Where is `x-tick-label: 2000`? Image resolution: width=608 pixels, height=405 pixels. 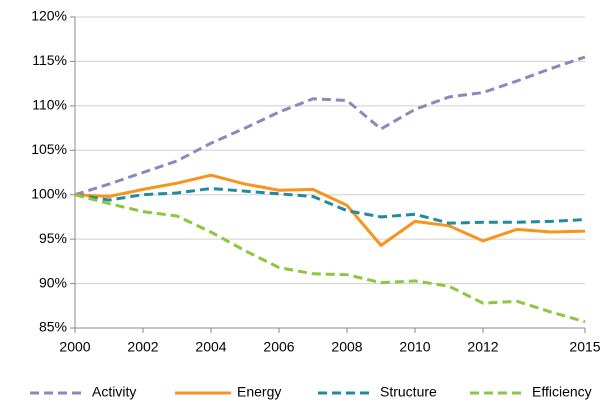
x-tick-label: 2000 is located at coordinates (74, 347).